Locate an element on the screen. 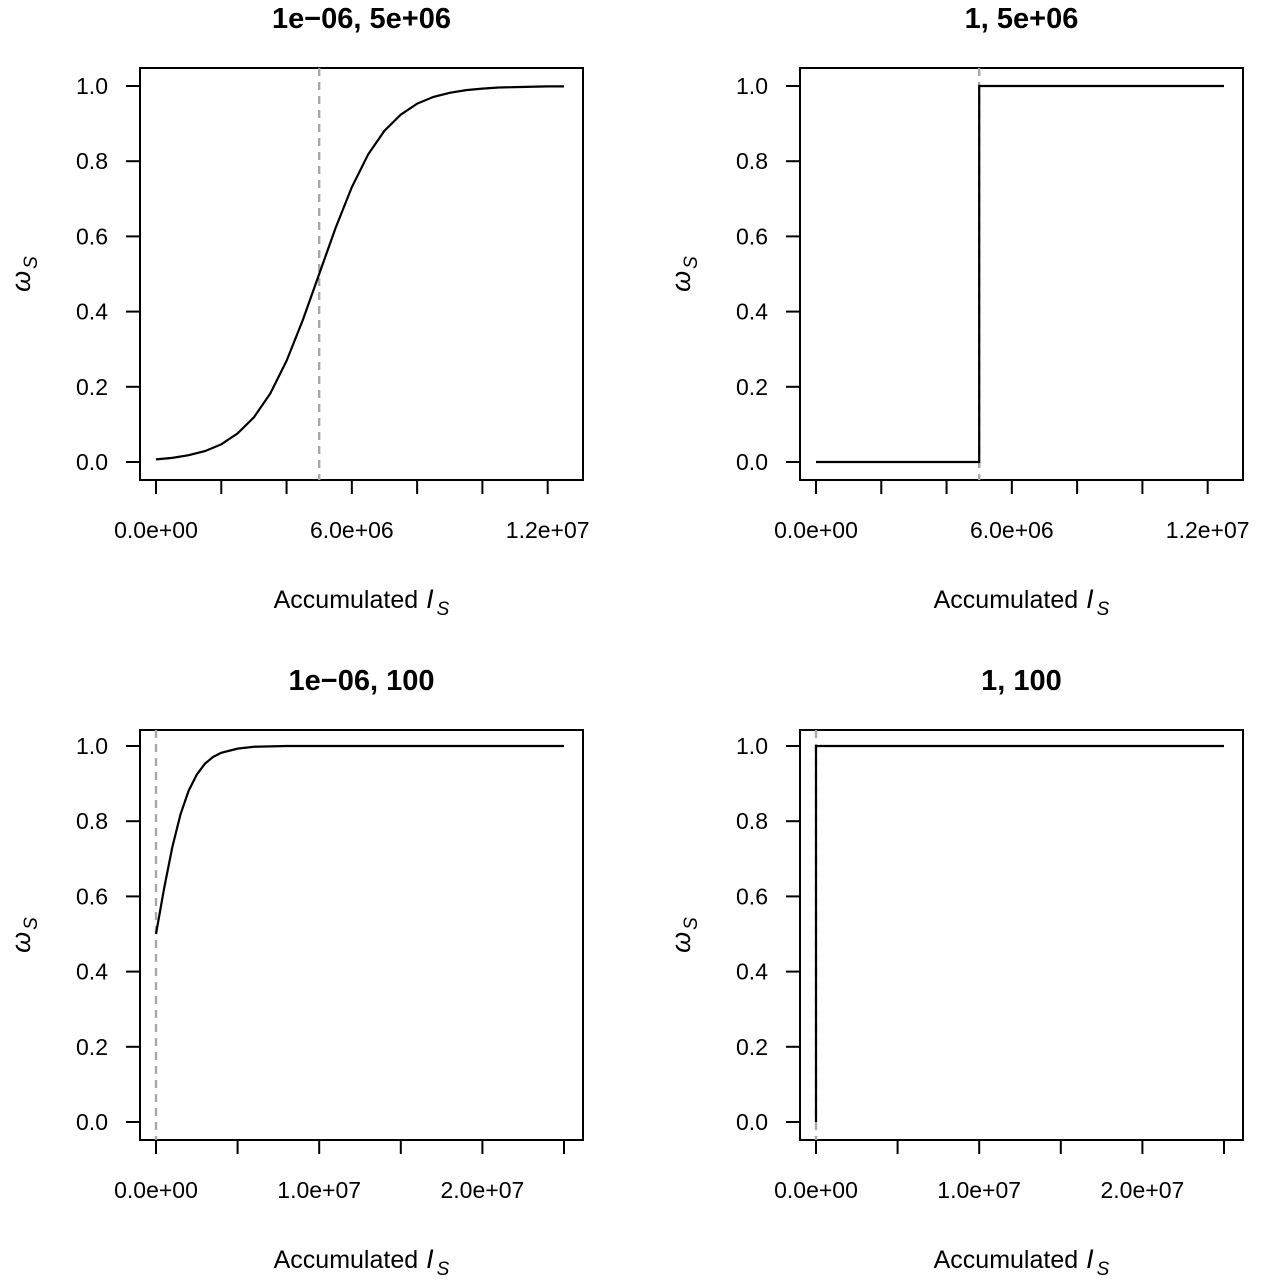  panel-title: 1, 5e+06 is located at coordinates (1022, 19).